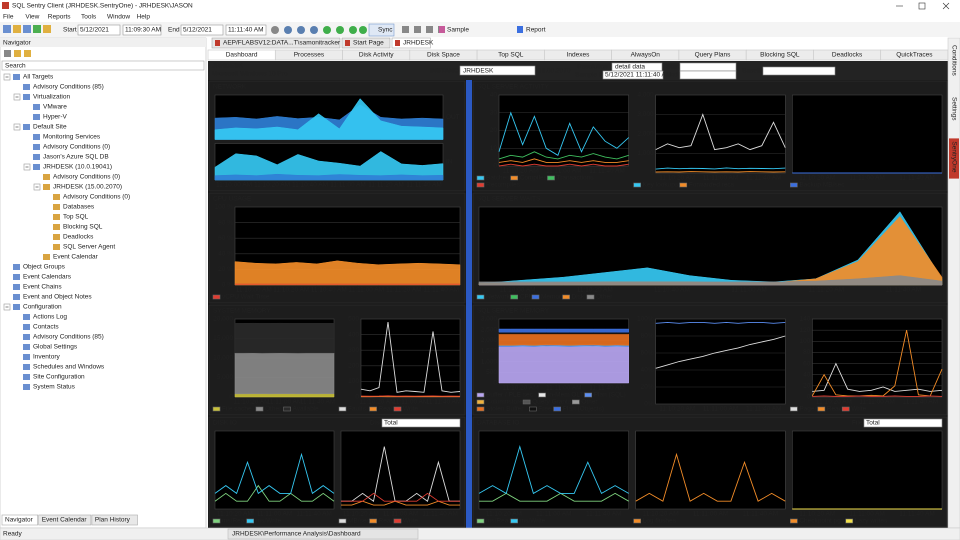 The image size is (960, 540). I want to click on dashboard-tab-label: AlwaysOn, so click(646, 55).